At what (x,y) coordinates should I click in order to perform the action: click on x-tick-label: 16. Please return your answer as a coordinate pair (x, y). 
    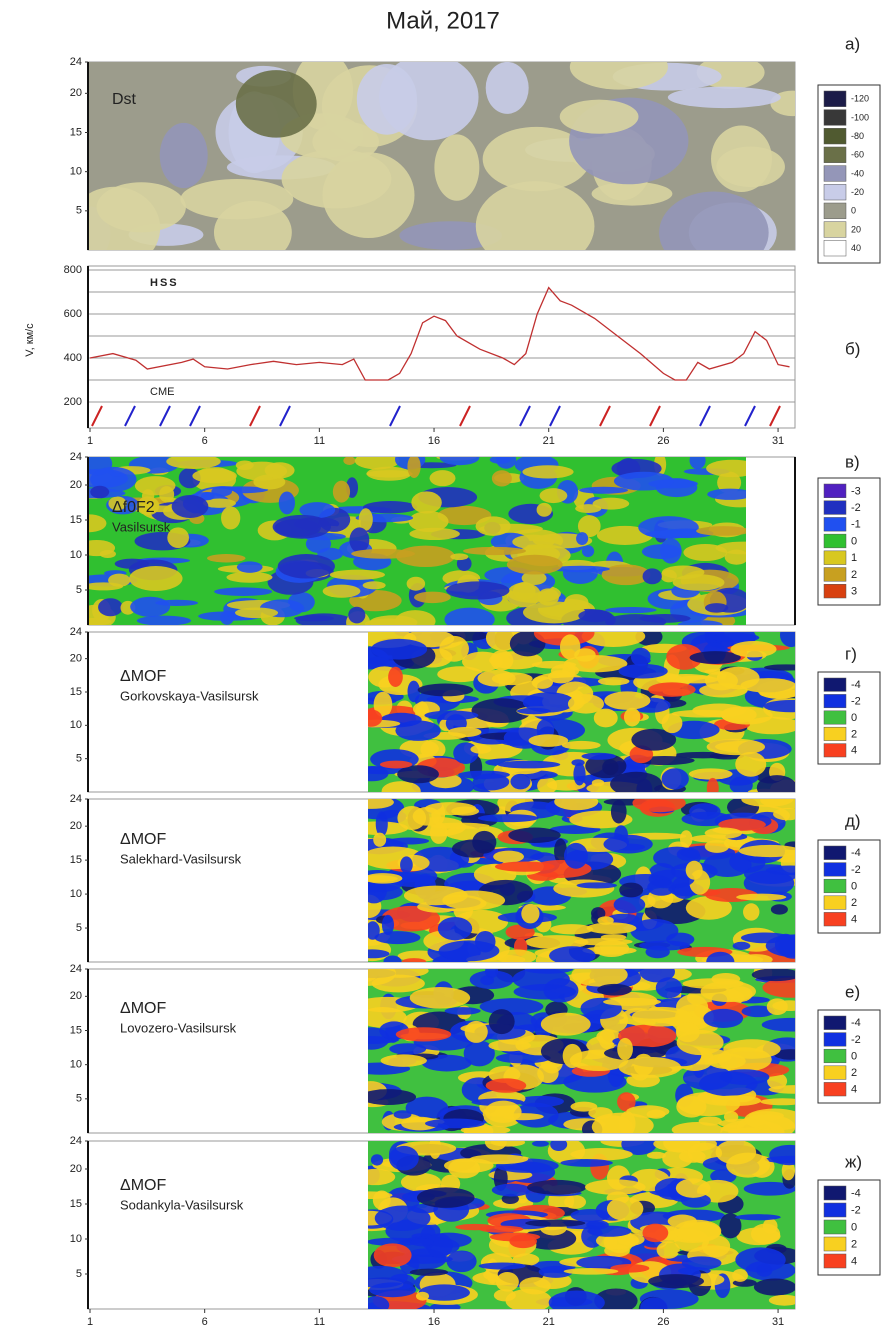
    Looking at the image, I should click on (434, 441).